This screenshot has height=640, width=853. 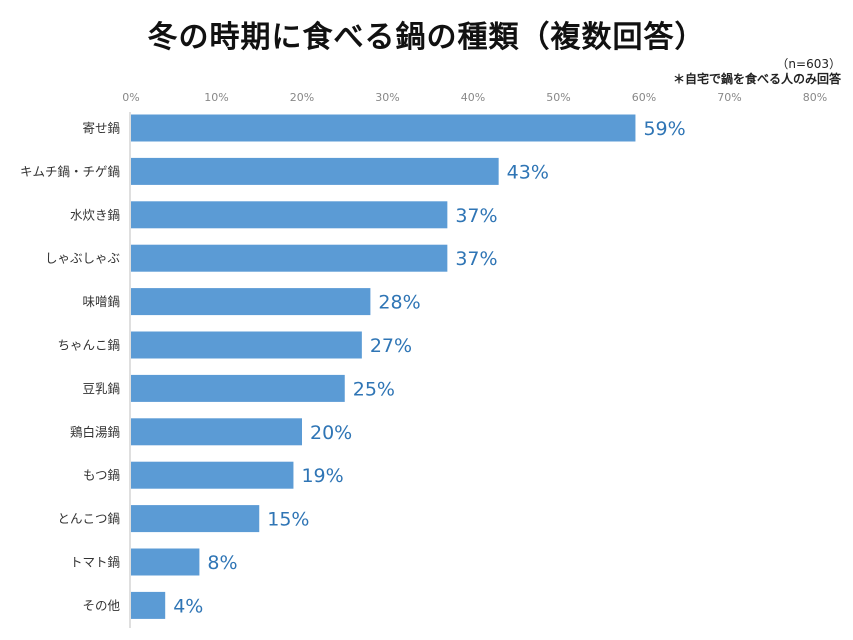 What do you see at coordinates (288, 520) in the screenshot?
I see `data-label: 15%` at bounding box center [288, 520].